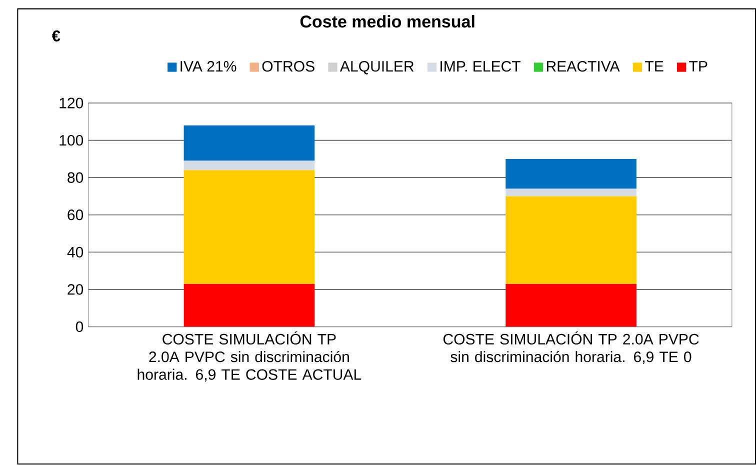  What do you see at coordinates (387, 21) in the screenshot?
I see `chart-title: Coste medio mensual` at bounding box center [387, 21].